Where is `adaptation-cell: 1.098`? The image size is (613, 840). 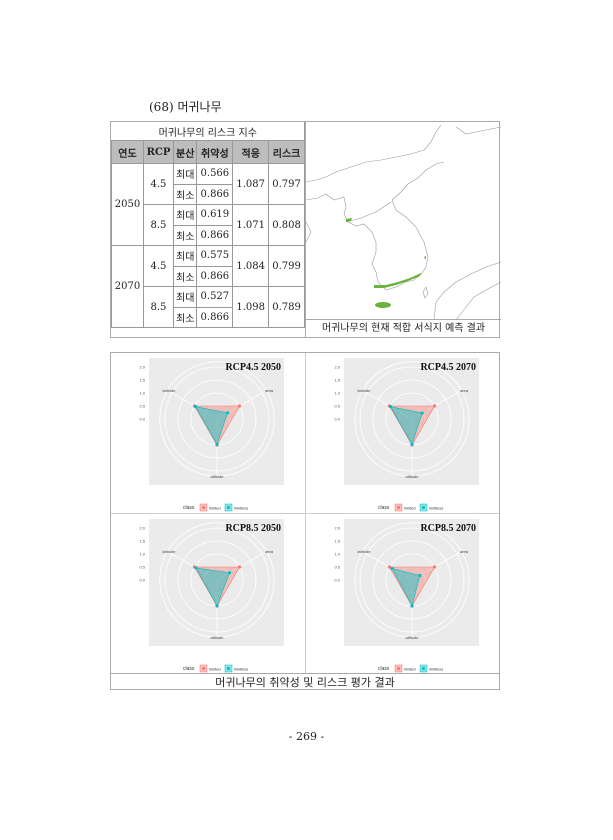
adaptation-cell: 1.098 is located at coordinates (251, 307).